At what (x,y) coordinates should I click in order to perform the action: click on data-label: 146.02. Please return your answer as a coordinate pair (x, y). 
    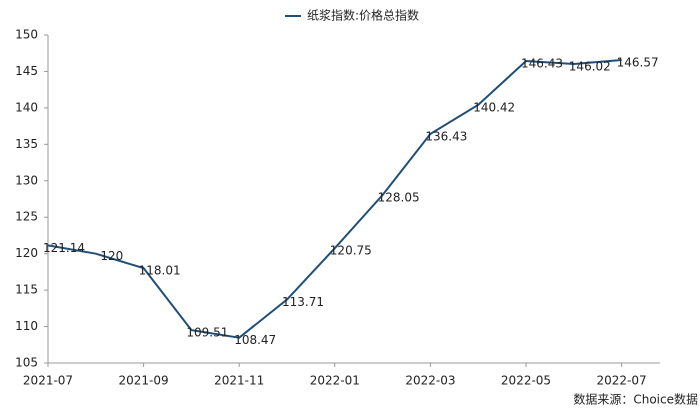
    Looking at the image, I should click on (590, 67).